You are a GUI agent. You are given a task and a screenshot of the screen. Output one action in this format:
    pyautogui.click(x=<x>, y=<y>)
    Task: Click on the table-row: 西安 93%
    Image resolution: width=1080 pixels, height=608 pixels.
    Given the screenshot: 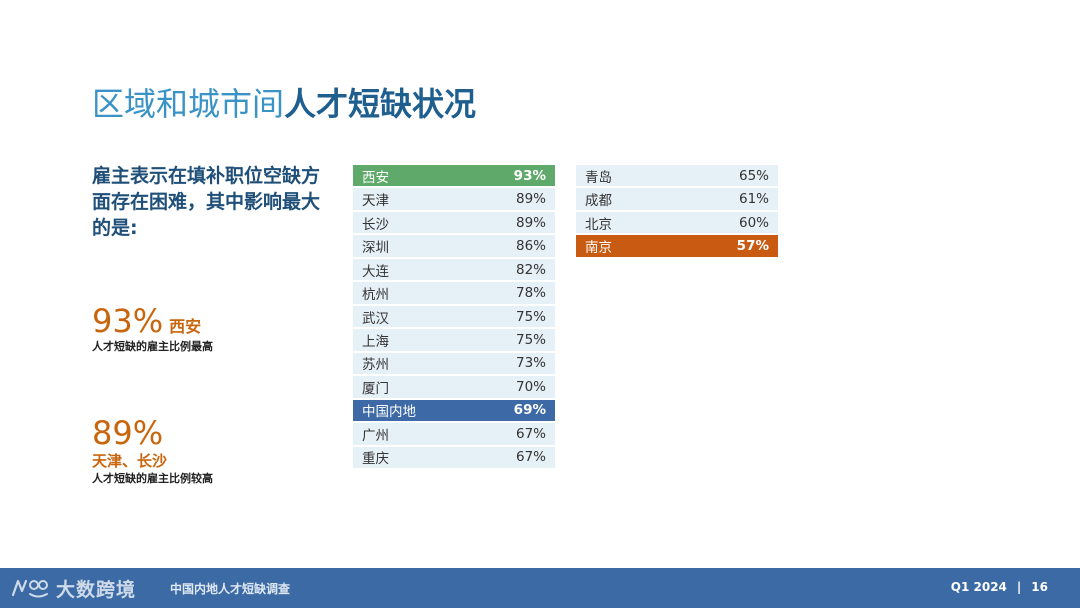 What is the action you would take?
    pyautogui.click(x=454, y=176)
    